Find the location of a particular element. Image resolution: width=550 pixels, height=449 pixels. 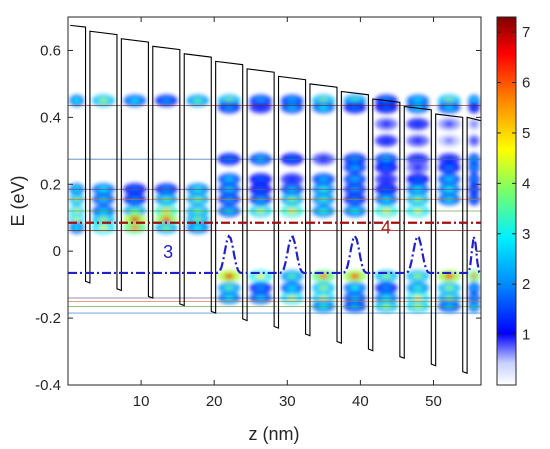

colorbar-tick-label: 1 is located at coordinates (526, 335).